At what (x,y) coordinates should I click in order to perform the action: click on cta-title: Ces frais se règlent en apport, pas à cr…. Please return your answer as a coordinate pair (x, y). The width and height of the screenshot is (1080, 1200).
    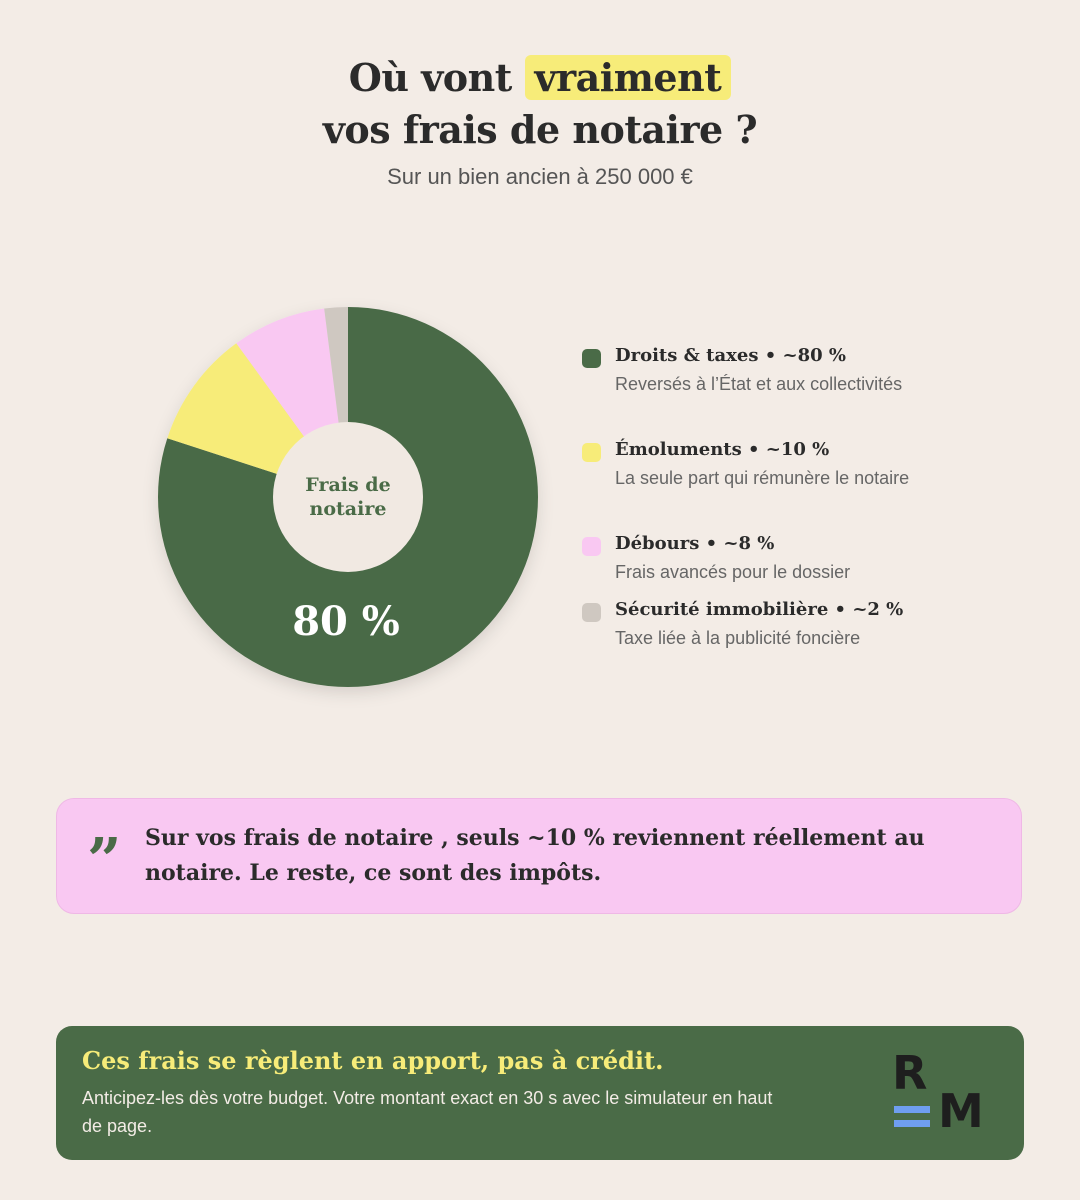
    Looking at the image, I should click on (373, 1060).